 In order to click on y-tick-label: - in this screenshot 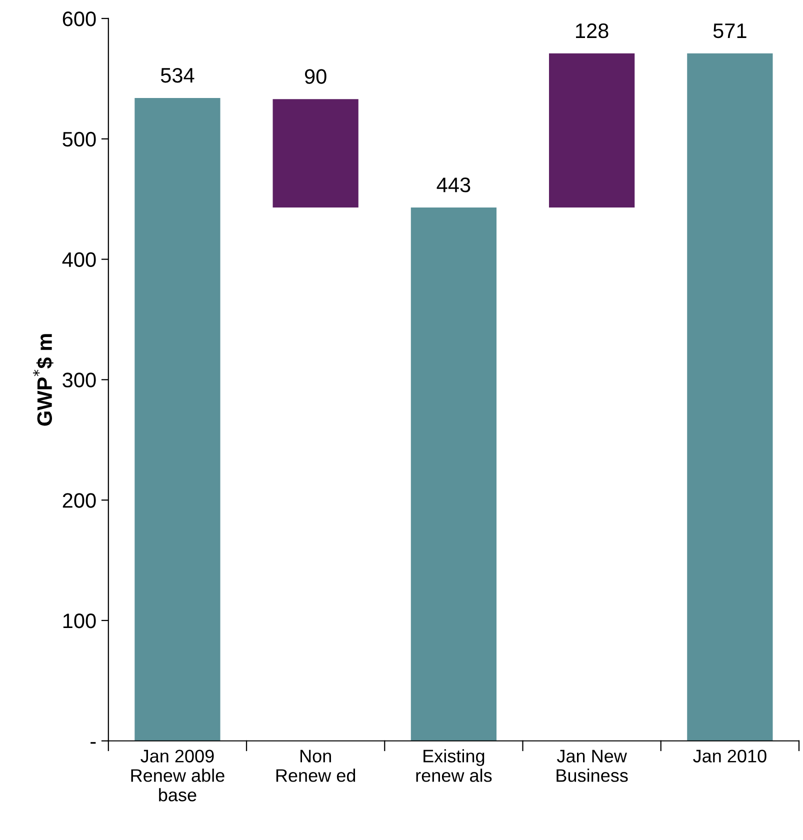, I will do `click(93, 743)`.